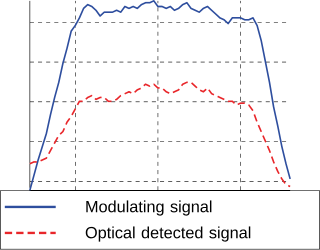 Image resolution: width=320 pixels, height=250 pixels. I want to click on legend-label: Modulating signal, so click(149, 208).